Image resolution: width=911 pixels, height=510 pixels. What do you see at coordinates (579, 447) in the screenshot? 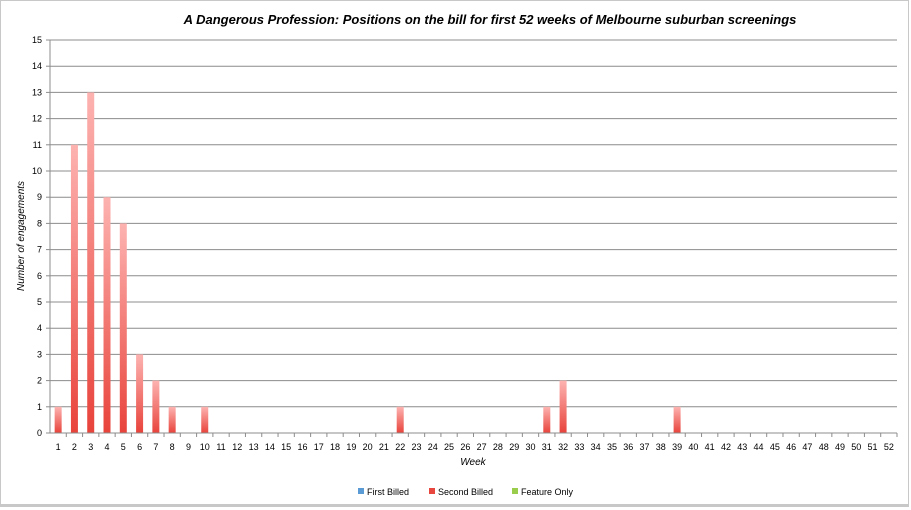
I see `x-tick-label: 33` at bounding box center [579, 447].